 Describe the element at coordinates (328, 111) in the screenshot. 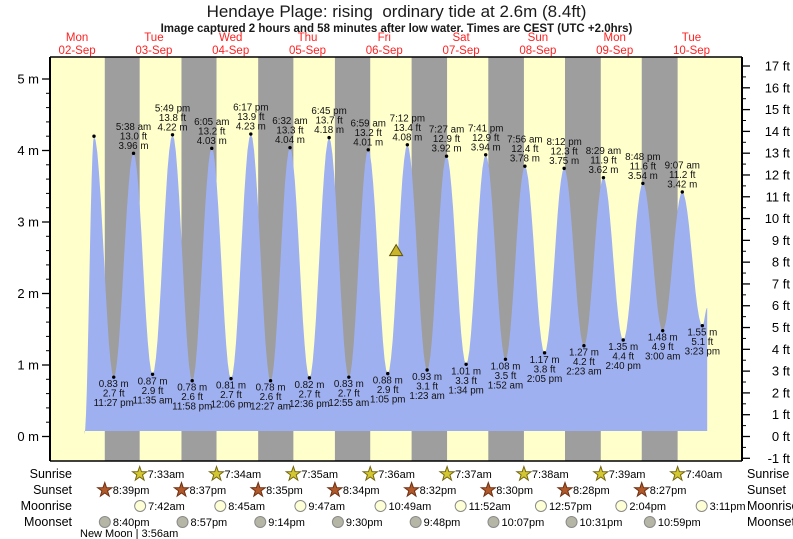

I see `high-tide-label-line: 6:45 pm` at that location.